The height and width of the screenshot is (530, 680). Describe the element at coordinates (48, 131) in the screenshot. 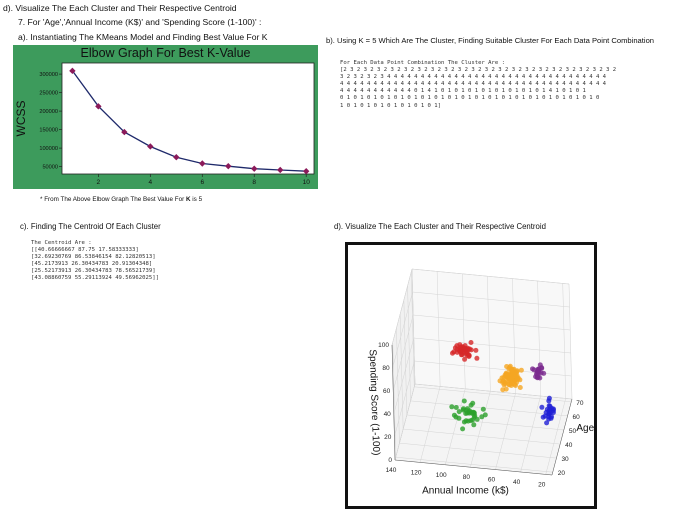

I see `y-tick-label: 150000` at that location.